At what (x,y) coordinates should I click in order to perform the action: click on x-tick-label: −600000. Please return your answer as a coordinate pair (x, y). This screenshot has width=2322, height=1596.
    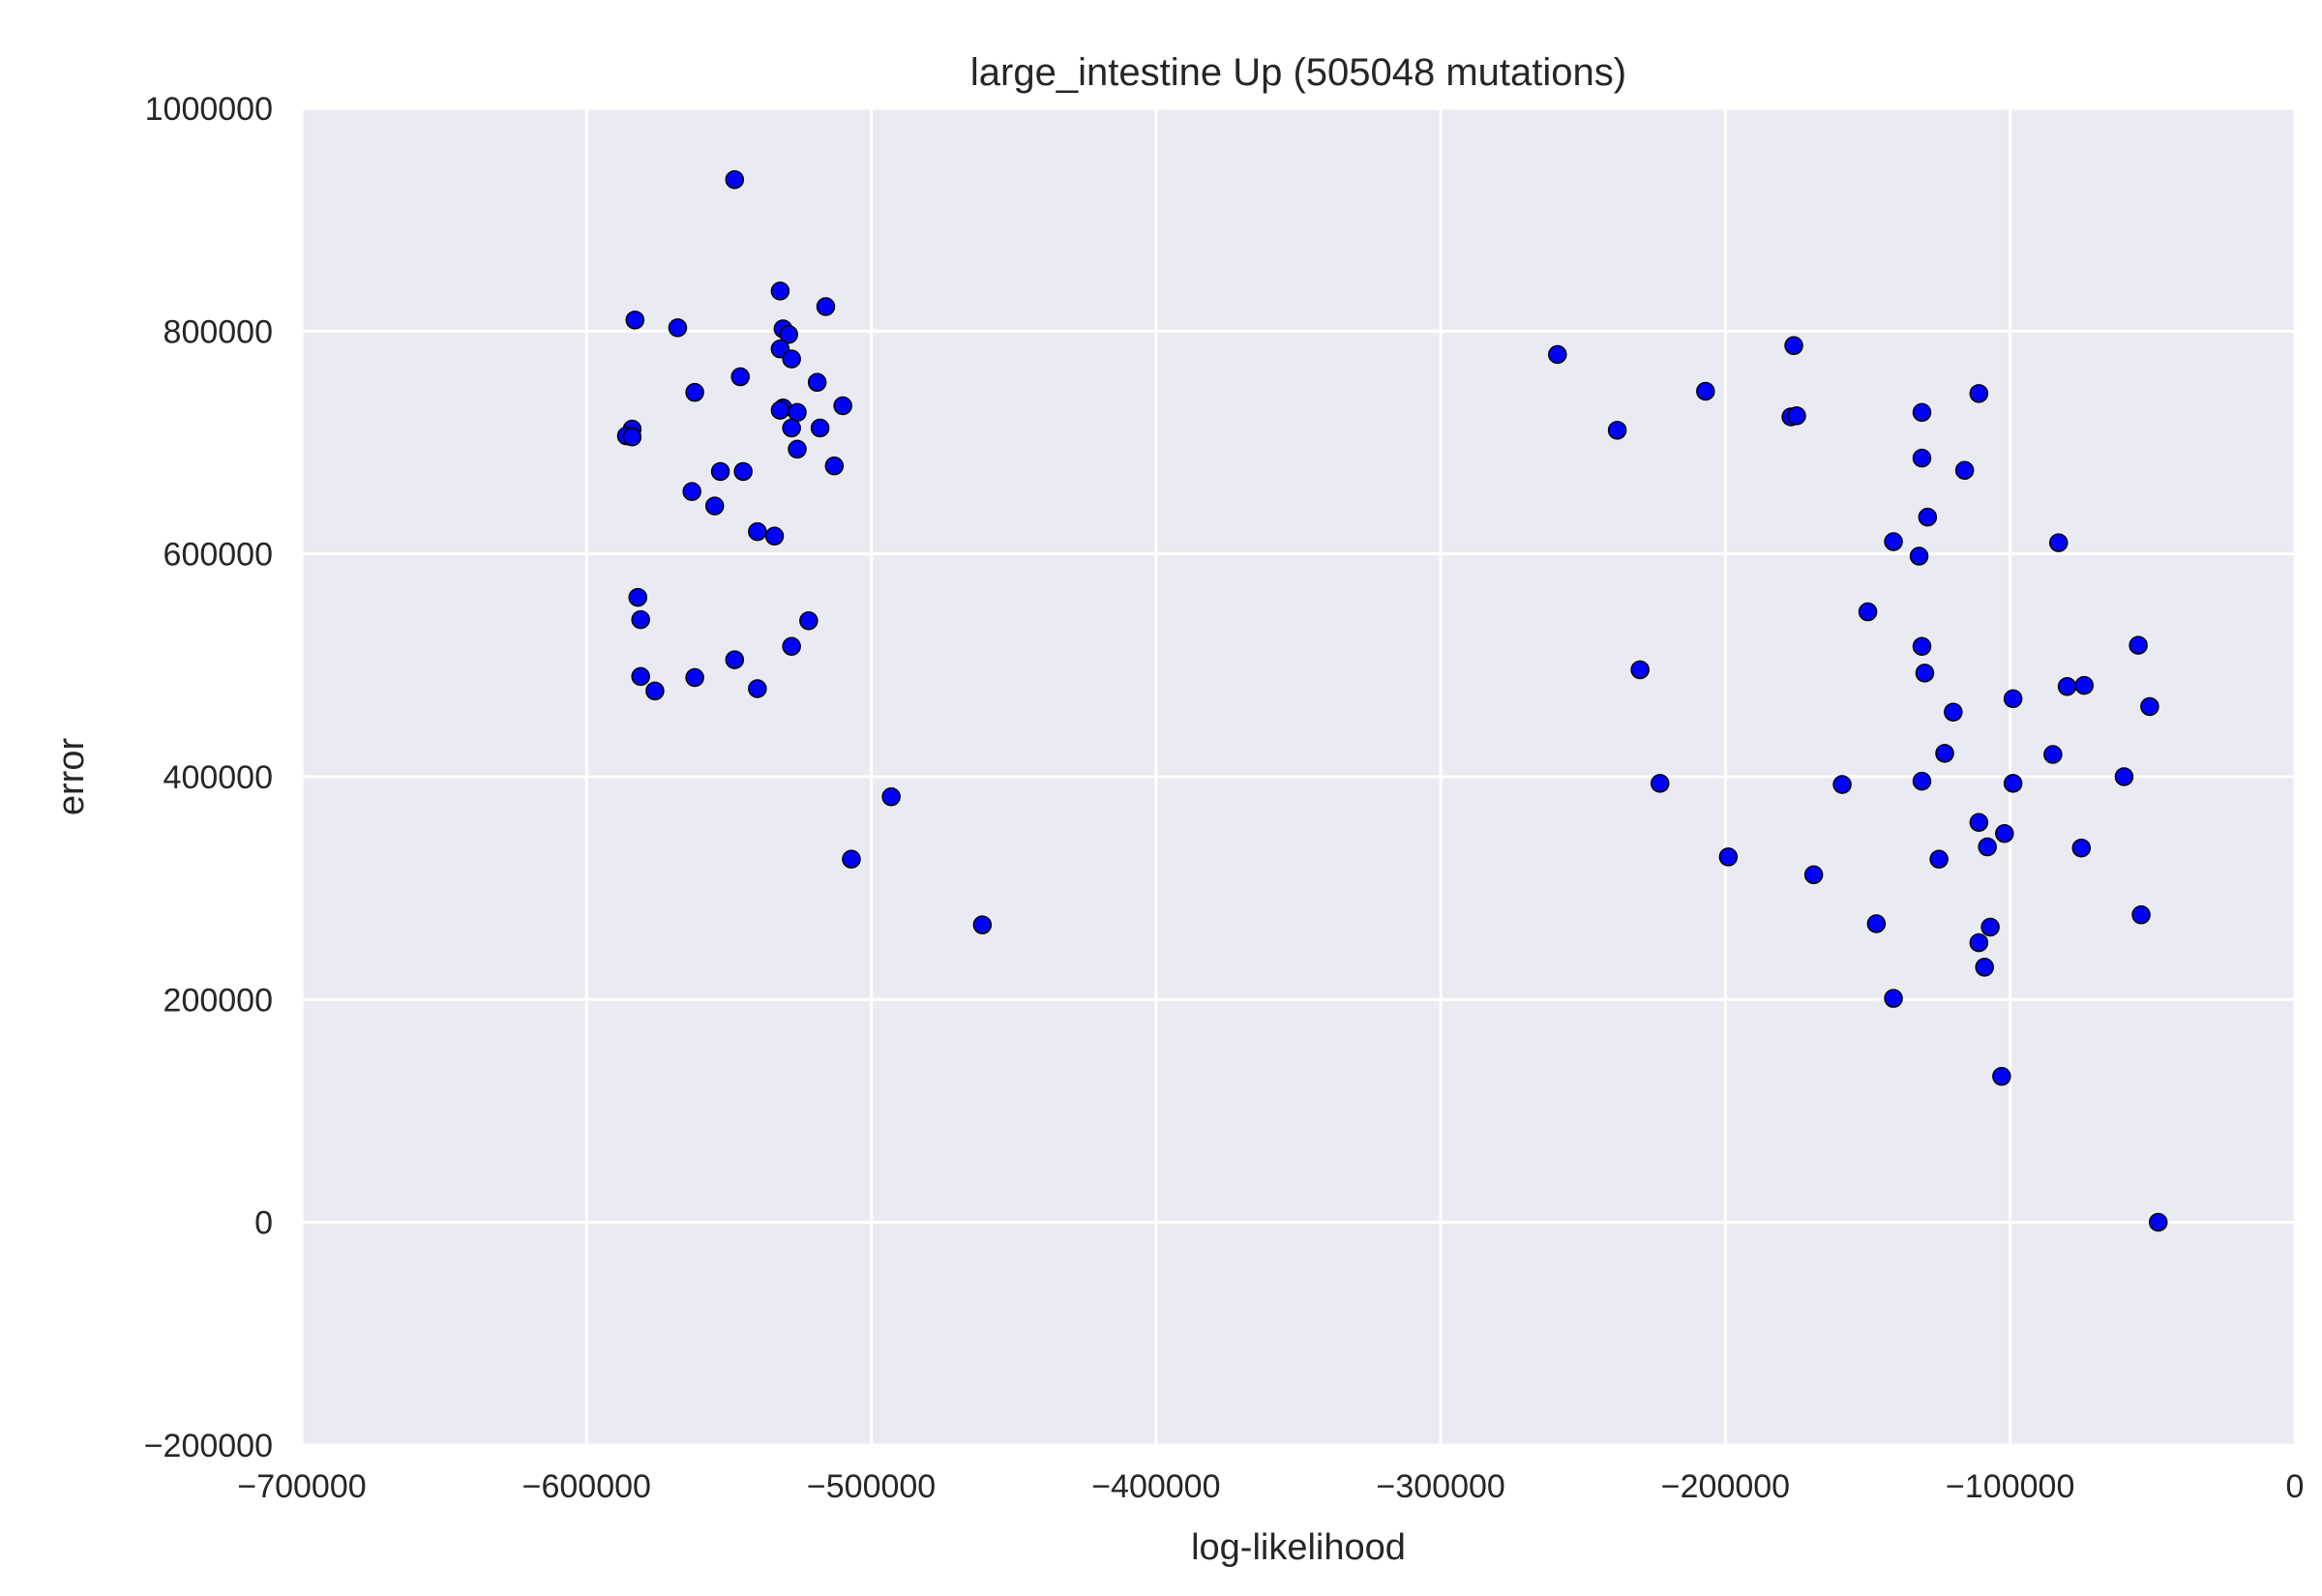
    Looking at the image, I should click on (586, 1486).